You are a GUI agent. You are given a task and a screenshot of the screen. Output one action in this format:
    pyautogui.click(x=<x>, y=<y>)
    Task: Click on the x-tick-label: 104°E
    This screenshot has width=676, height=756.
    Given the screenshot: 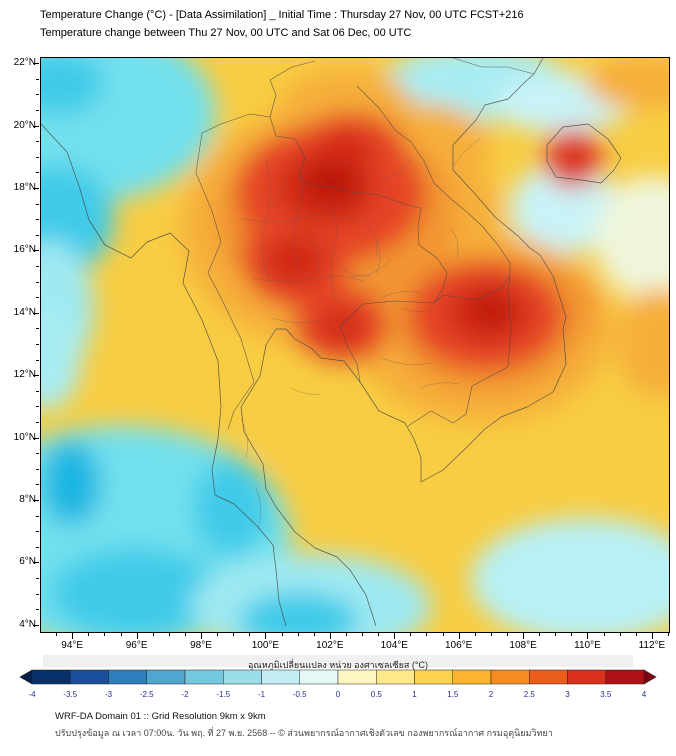 What is the action you would take?
    pyautogui.click(x=394, y=645)
    